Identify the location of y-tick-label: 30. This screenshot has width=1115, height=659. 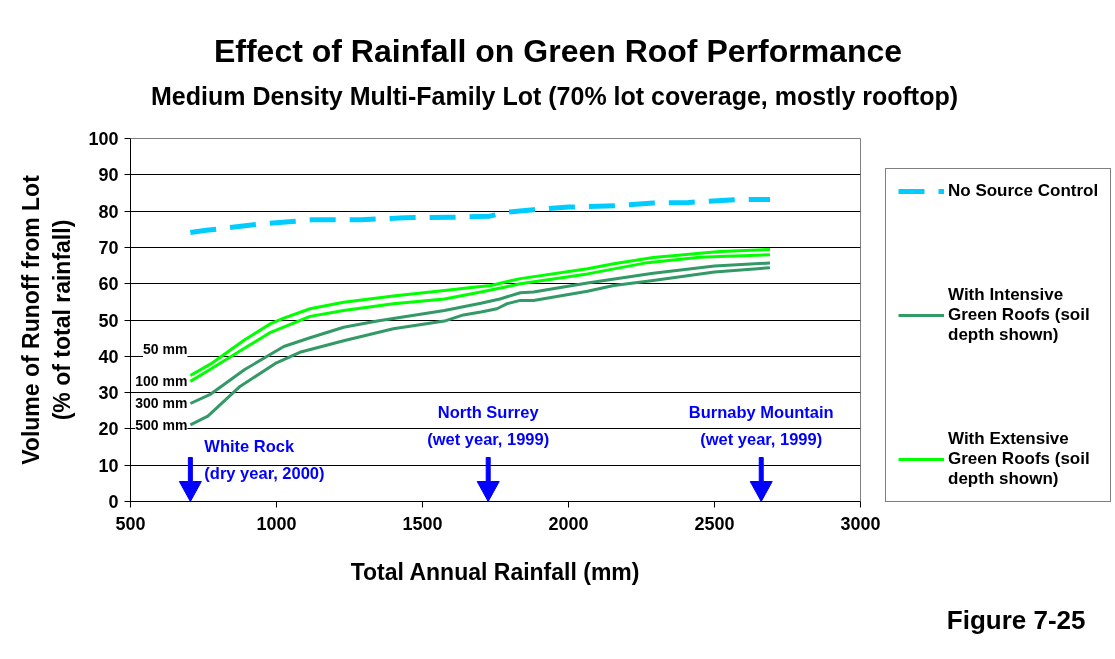
(108, 393).